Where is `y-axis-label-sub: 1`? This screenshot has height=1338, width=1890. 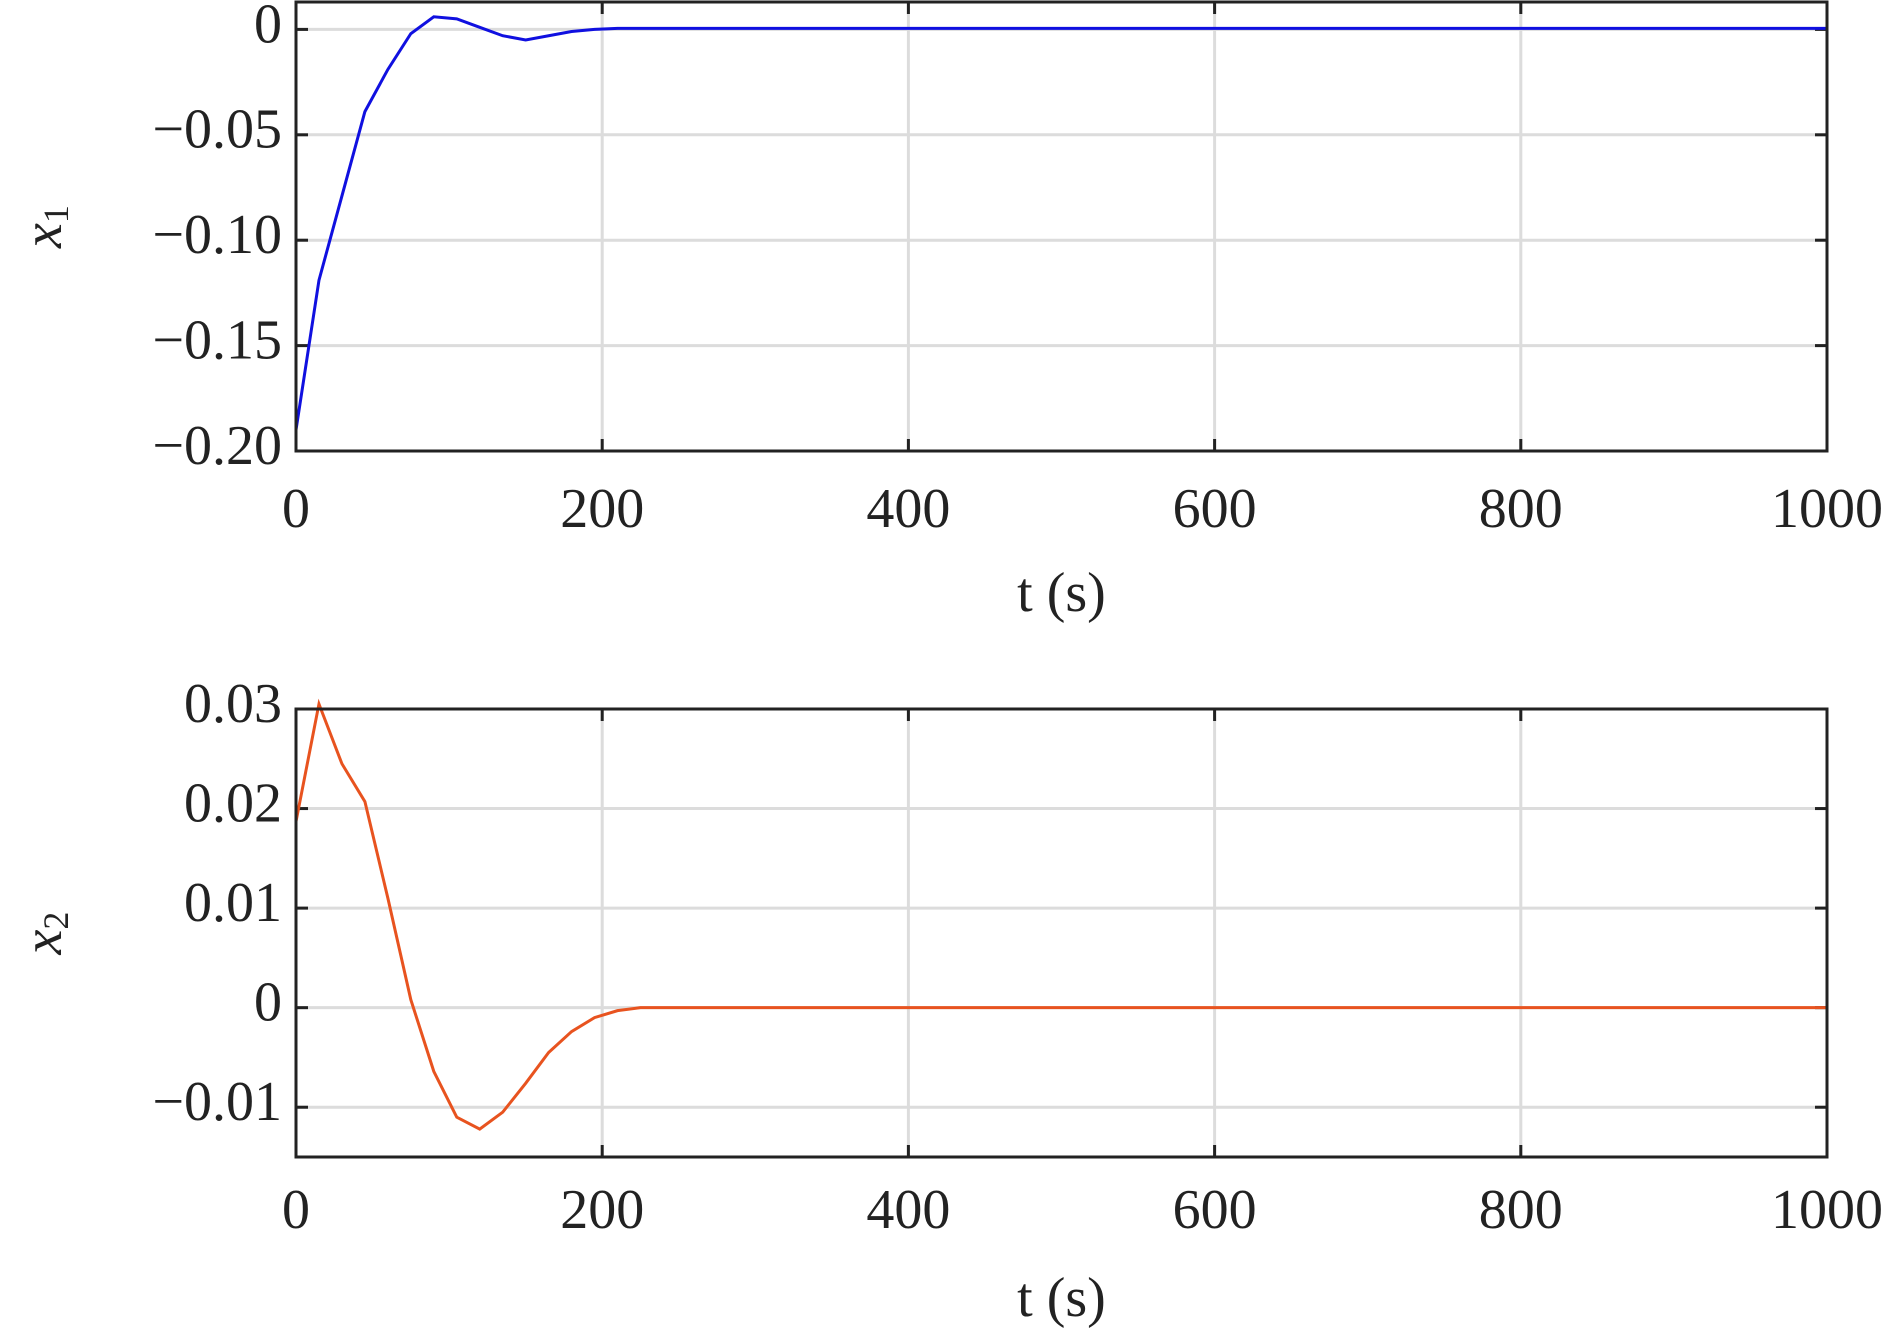 y-axis-label-sub: 1 is located at coordinates (56, 214).